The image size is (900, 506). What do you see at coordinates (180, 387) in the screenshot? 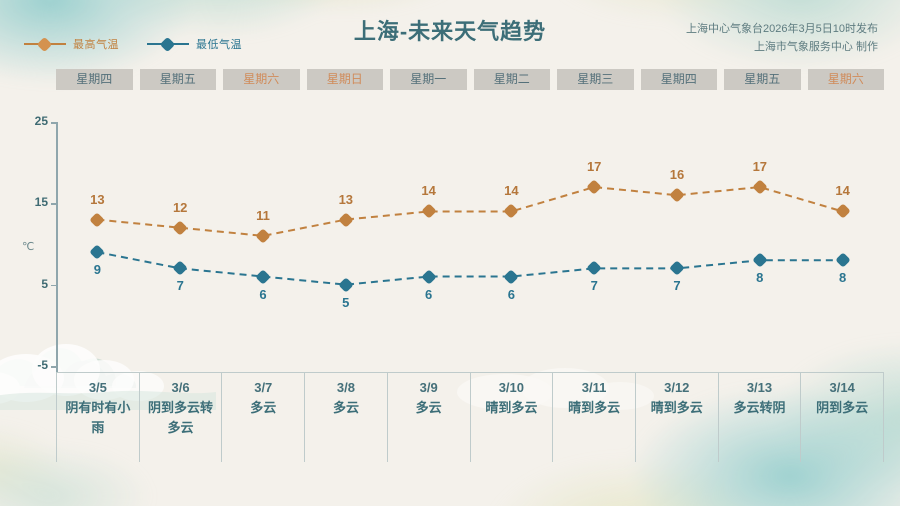
I see `day-date: 3/6` at bounding box center [180, 387].